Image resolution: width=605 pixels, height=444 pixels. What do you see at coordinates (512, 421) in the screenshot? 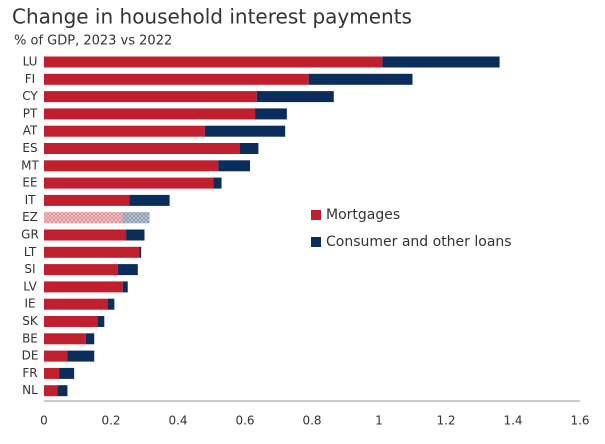
I see `x-tick-label: 1.4` at bounding box center [512, 421].